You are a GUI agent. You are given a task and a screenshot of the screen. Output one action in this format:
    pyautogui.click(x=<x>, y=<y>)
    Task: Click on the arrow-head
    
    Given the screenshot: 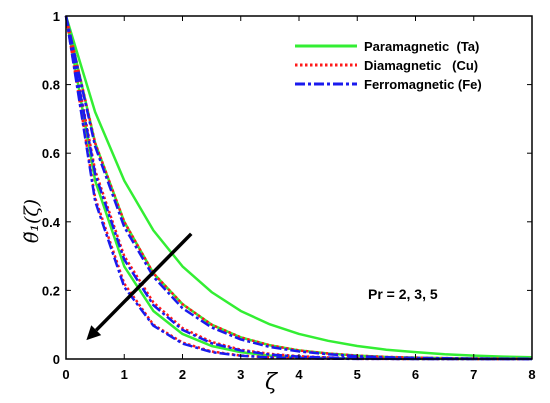 What is the action you would take?
    pyautogui.click(x=94, y=333)
    